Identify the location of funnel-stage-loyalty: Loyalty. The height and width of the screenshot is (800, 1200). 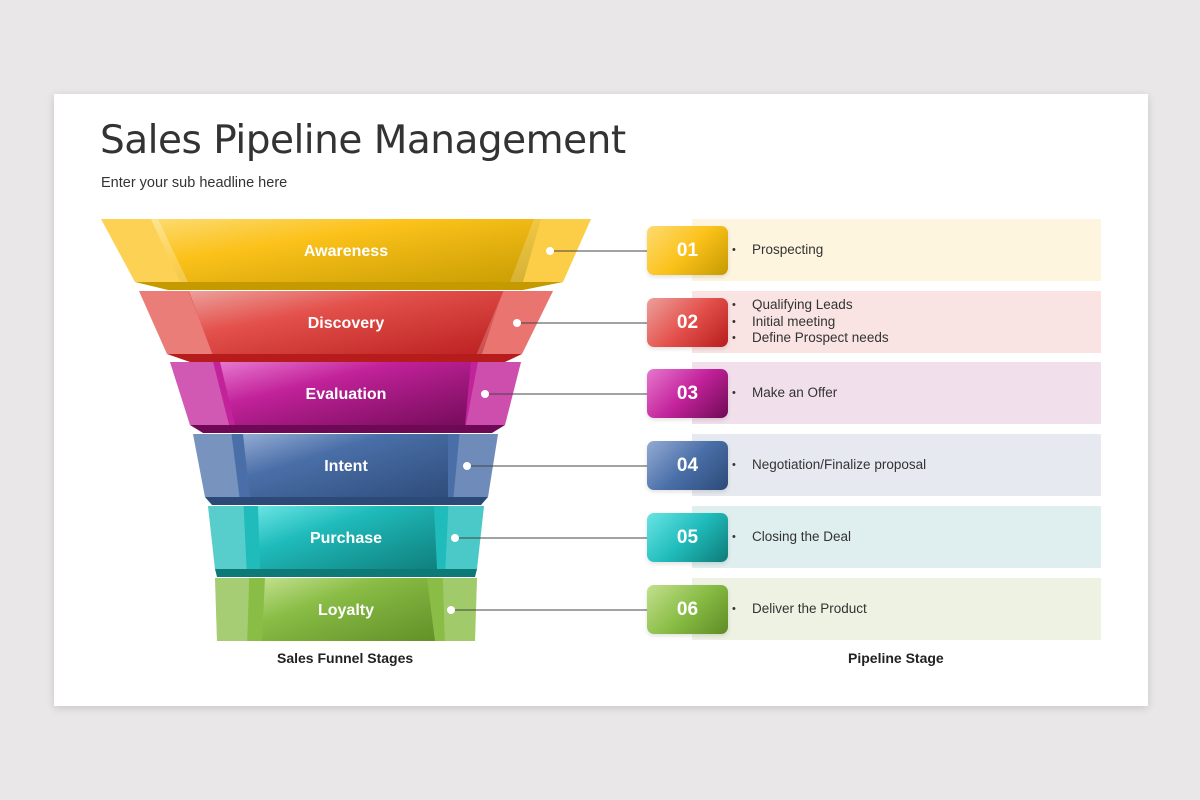
(346, 609).